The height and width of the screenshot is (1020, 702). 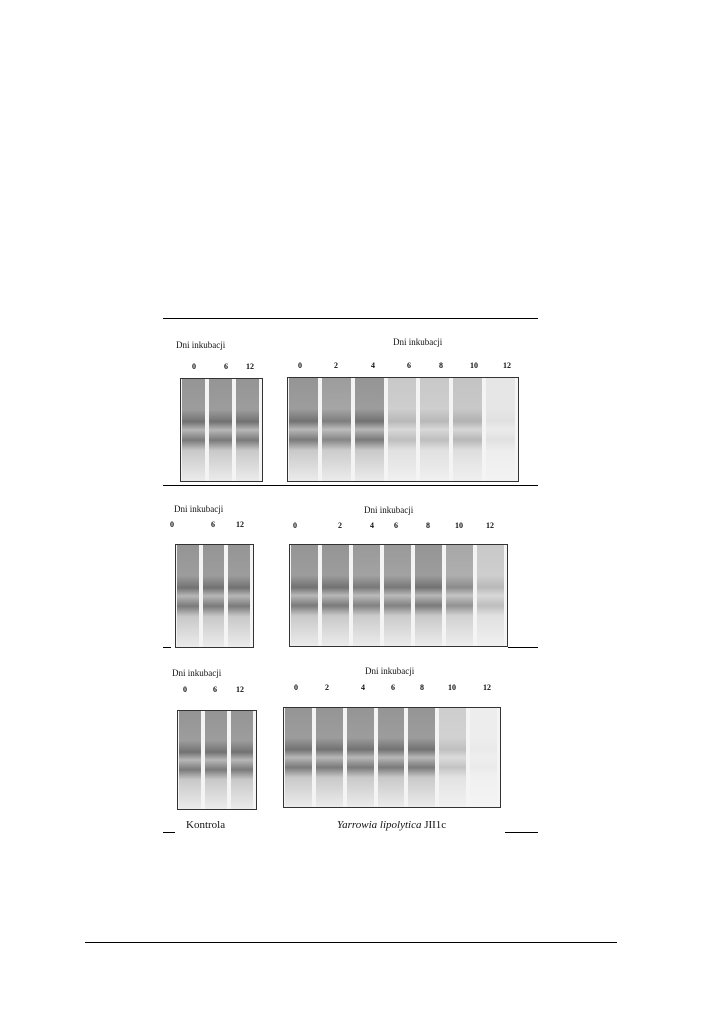 What do you see at coordinates (372, 525) in the screenshot?
I see `panel2-sample-lane-label: 4` at bounding box center [372, 525].